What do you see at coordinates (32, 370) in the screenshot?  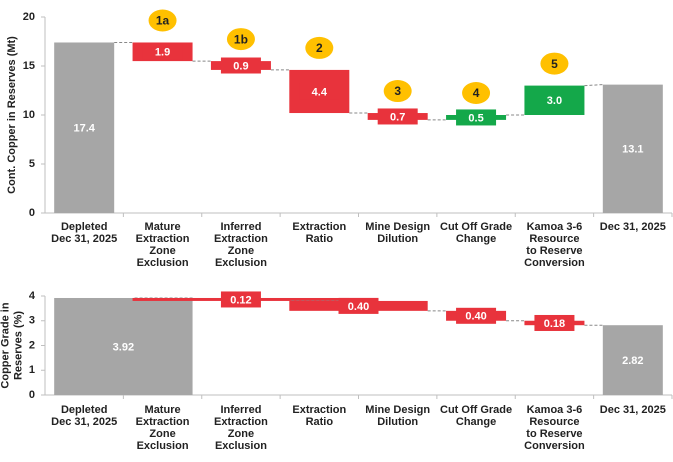 I see `y-tick-label: 1` at bounding box center [32, 370].